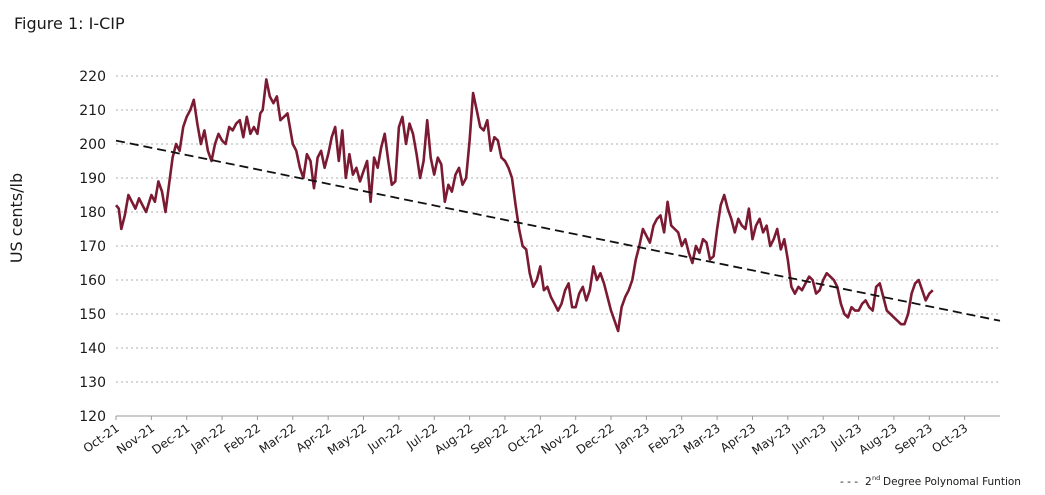 The height and width of the screenshot is (495, 1045). What do you see at coordinates (278, 438) in the screenshot?
I see `x-tick-label: Mar-22` at bounding box center [278, 438].